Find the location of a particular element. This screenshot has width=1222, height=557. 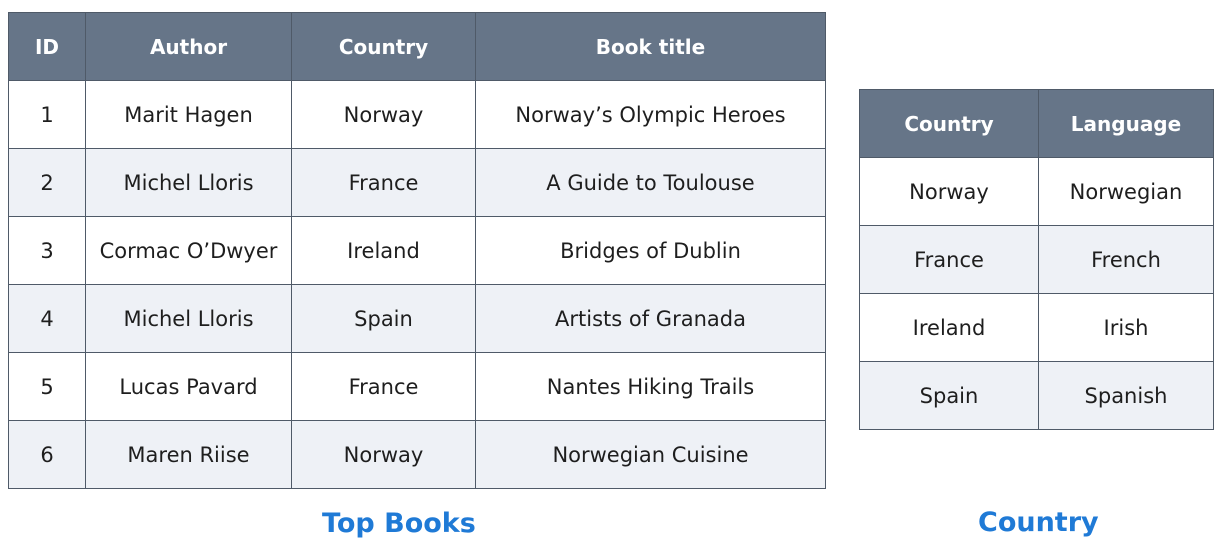

cell-book-title: Norway’s Olympic Heroes is located at coordinates (650, 114).